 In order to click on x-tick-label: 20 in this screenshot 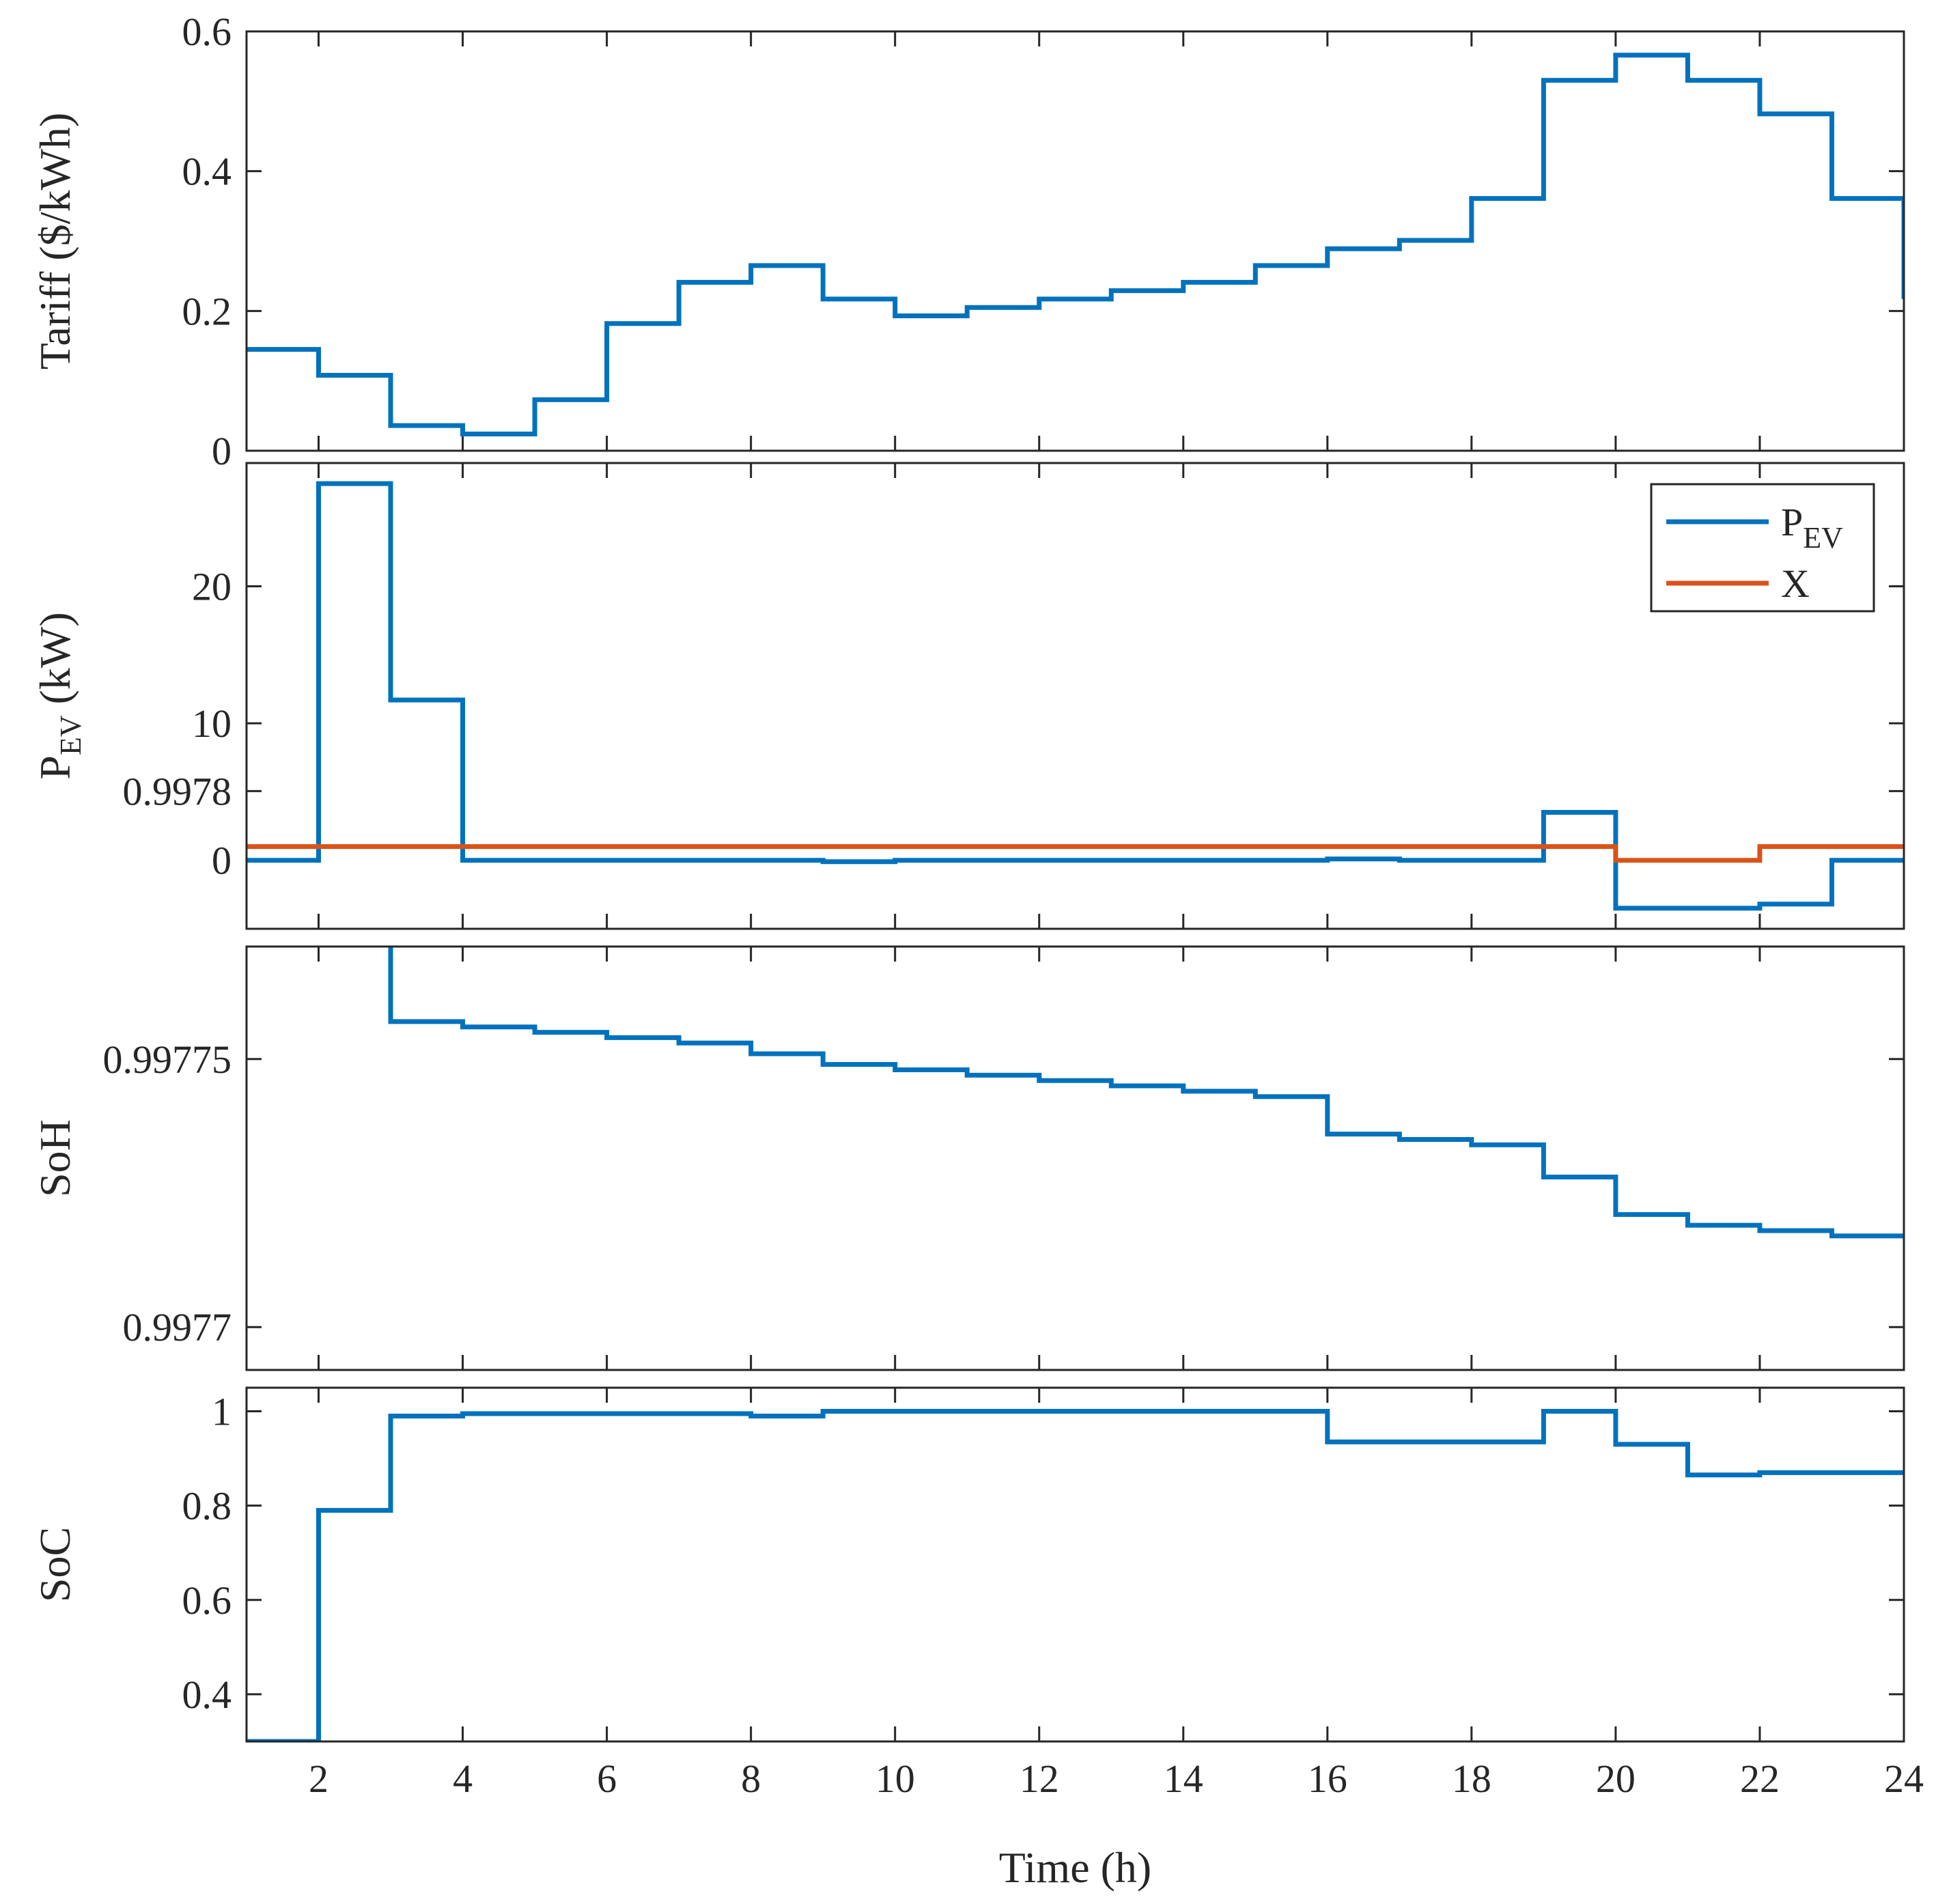, I will do `click(1616, 1778)`.